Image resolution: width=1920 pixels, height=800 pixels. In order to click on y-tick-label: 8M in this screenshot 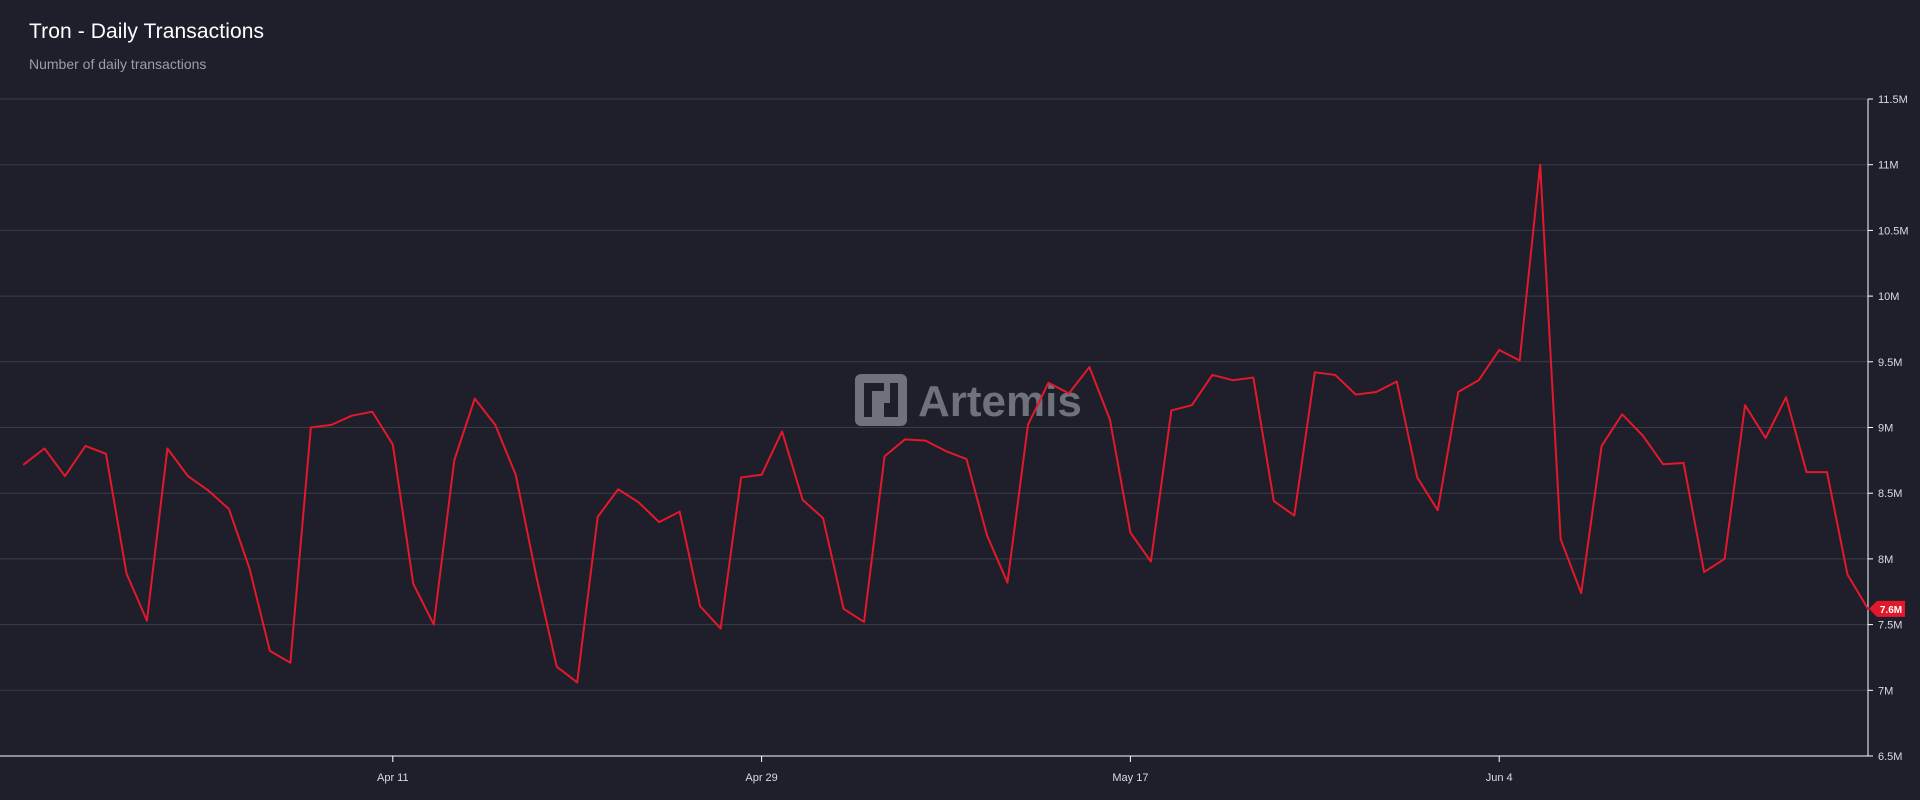, I will do `click(1885, 560)`.